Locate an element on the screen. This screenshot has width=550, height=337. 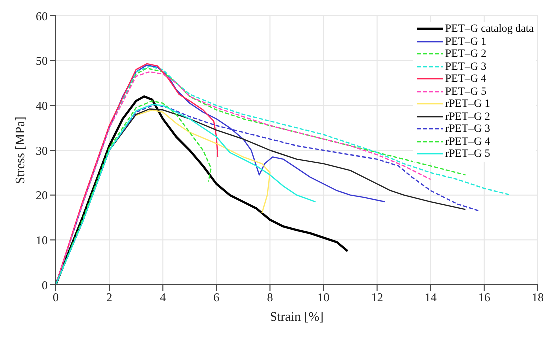
legend-label: PET–G 3 is located at coordinates (466, 66).